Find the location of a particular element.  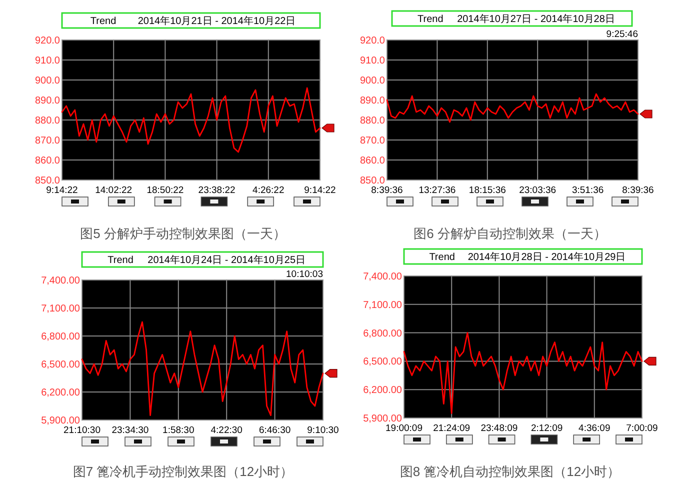

x-tick-label: 23:38:22 is located at coordinates (217, 190).